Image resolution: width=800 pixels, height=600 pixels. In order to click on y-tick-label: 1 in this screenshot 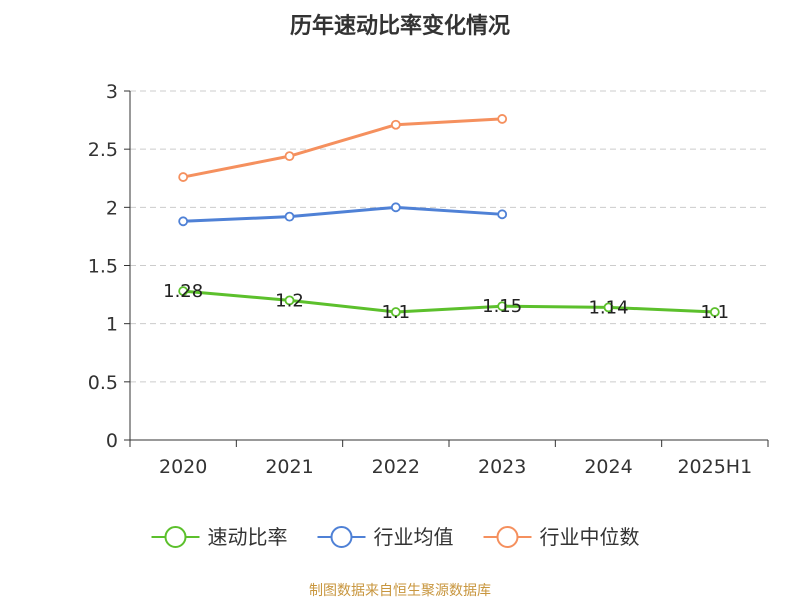, I will do `click(112, 325)`.